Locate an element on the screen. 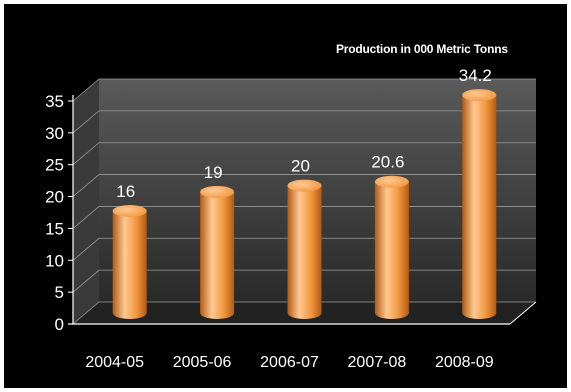  x-axis-depth-line is located at coordinates (523, 313).